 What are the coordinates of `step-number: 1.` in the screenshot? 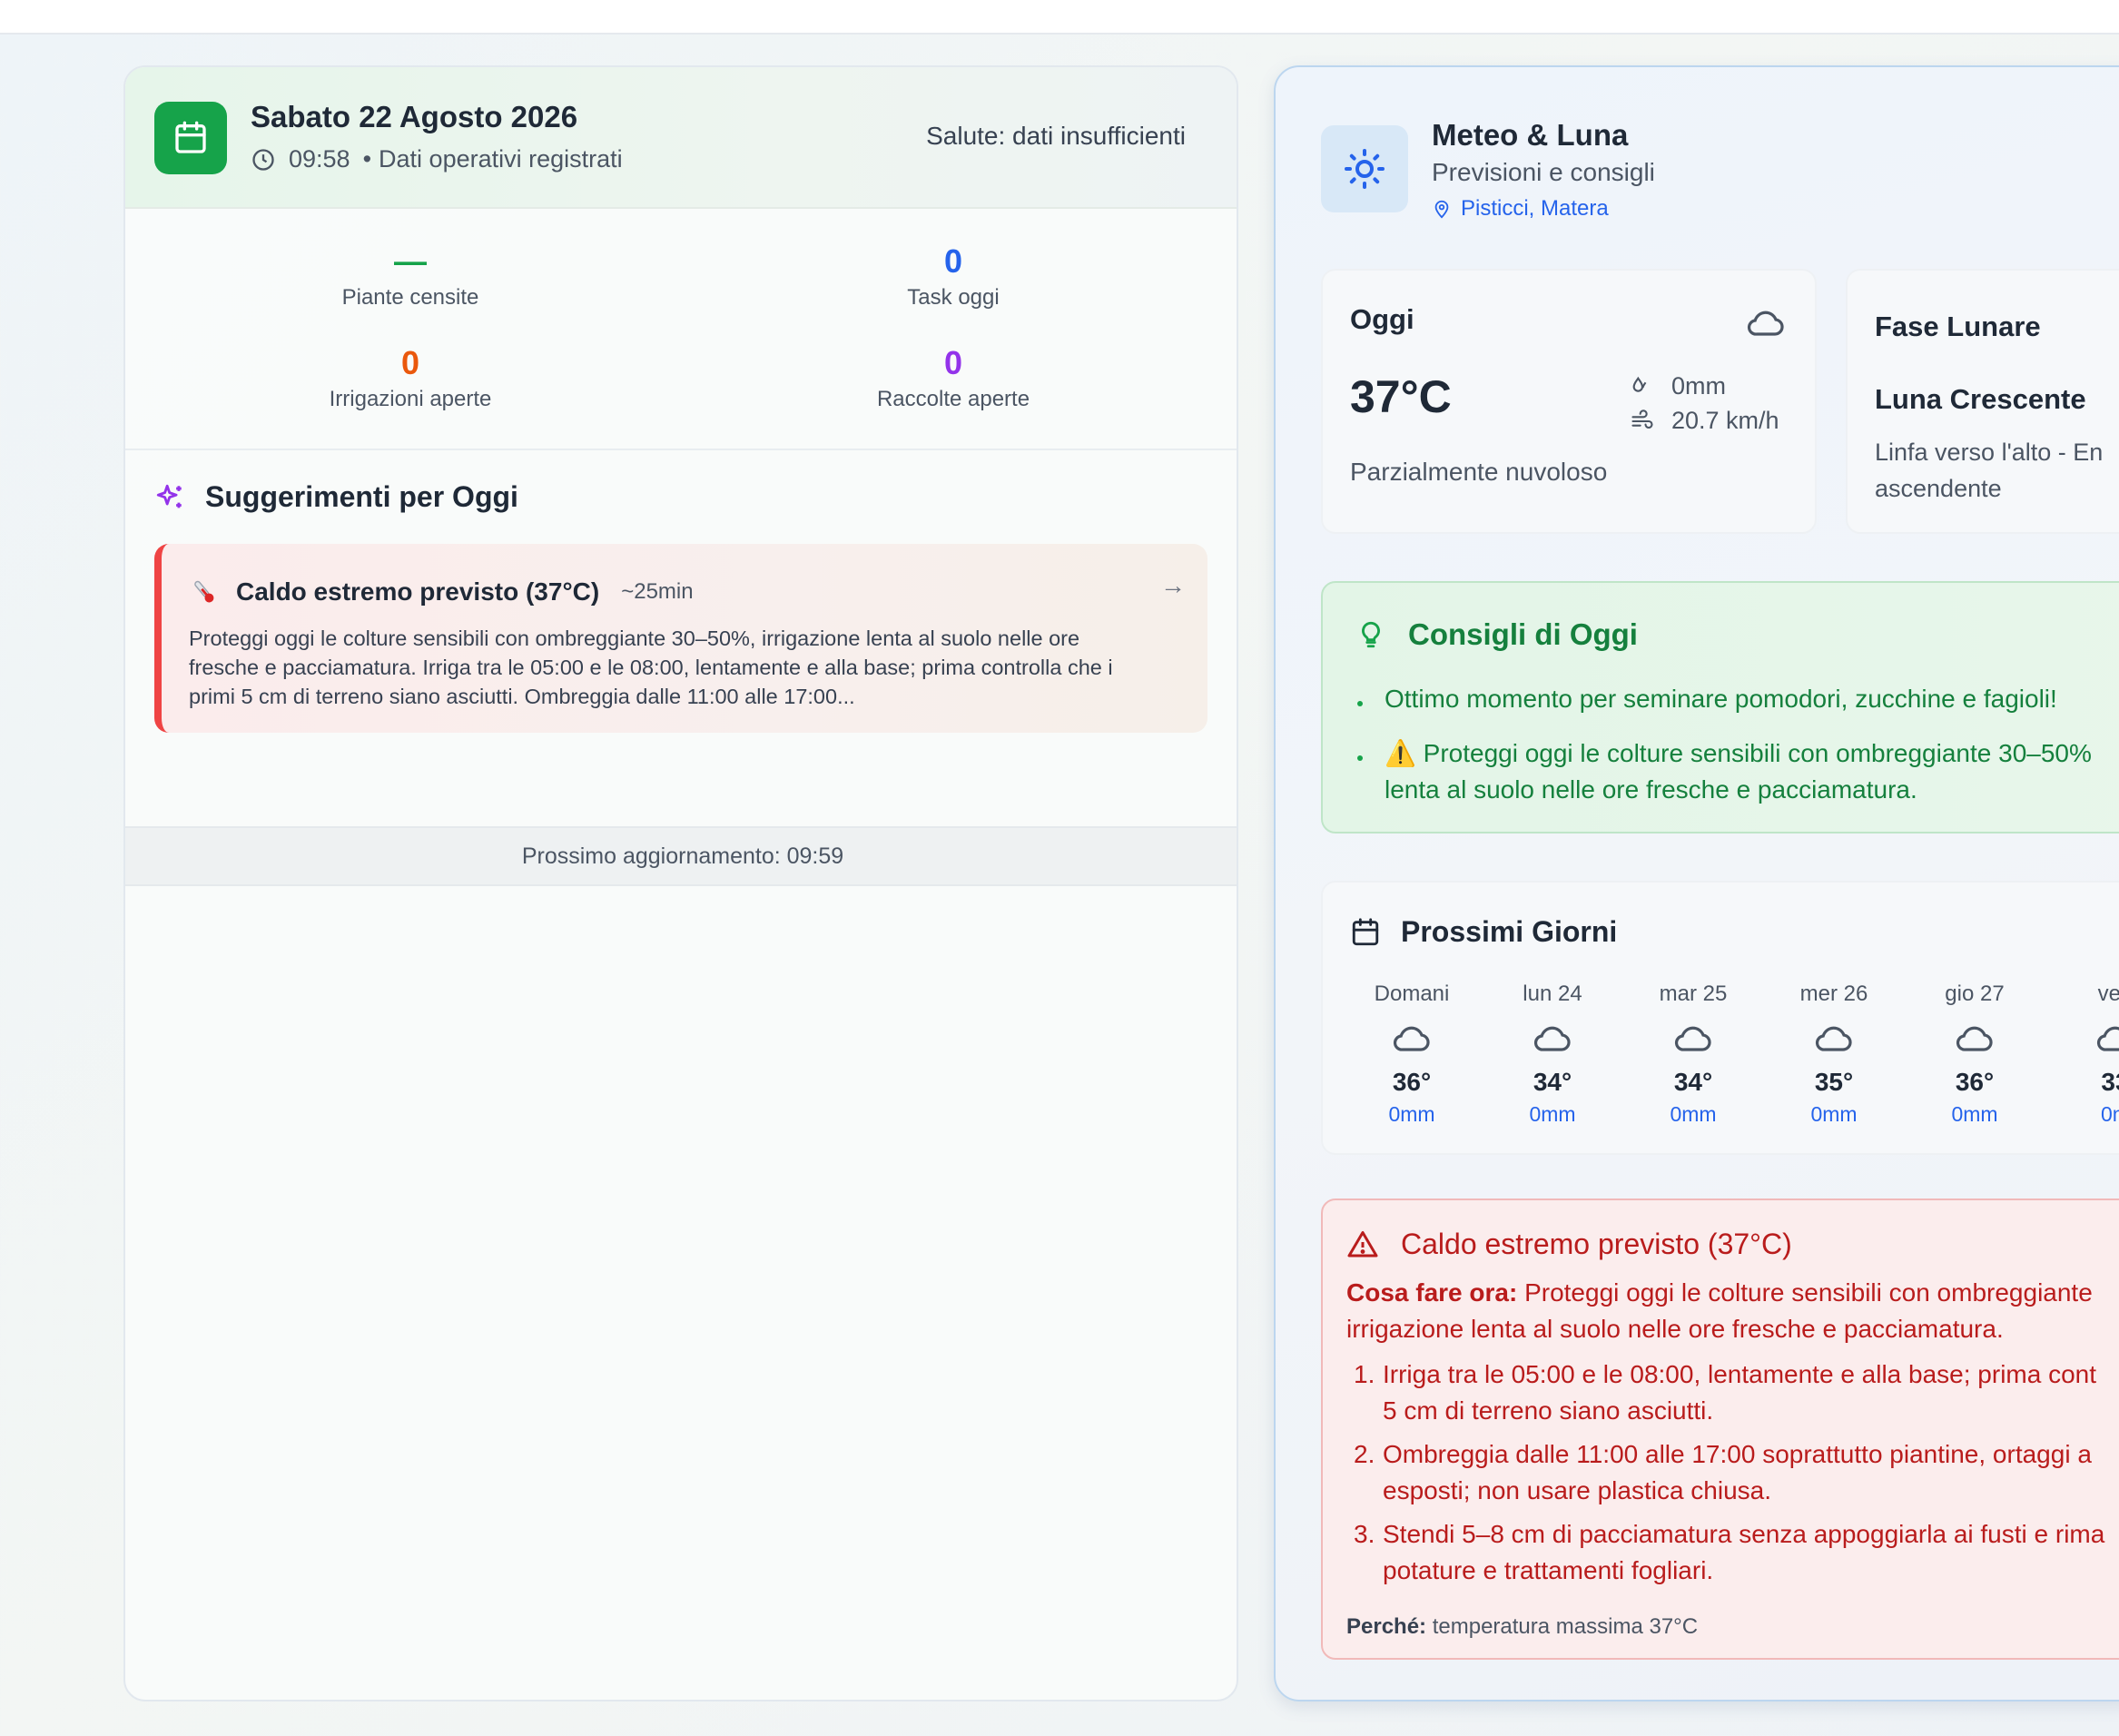 It's located at (1364, 1374).